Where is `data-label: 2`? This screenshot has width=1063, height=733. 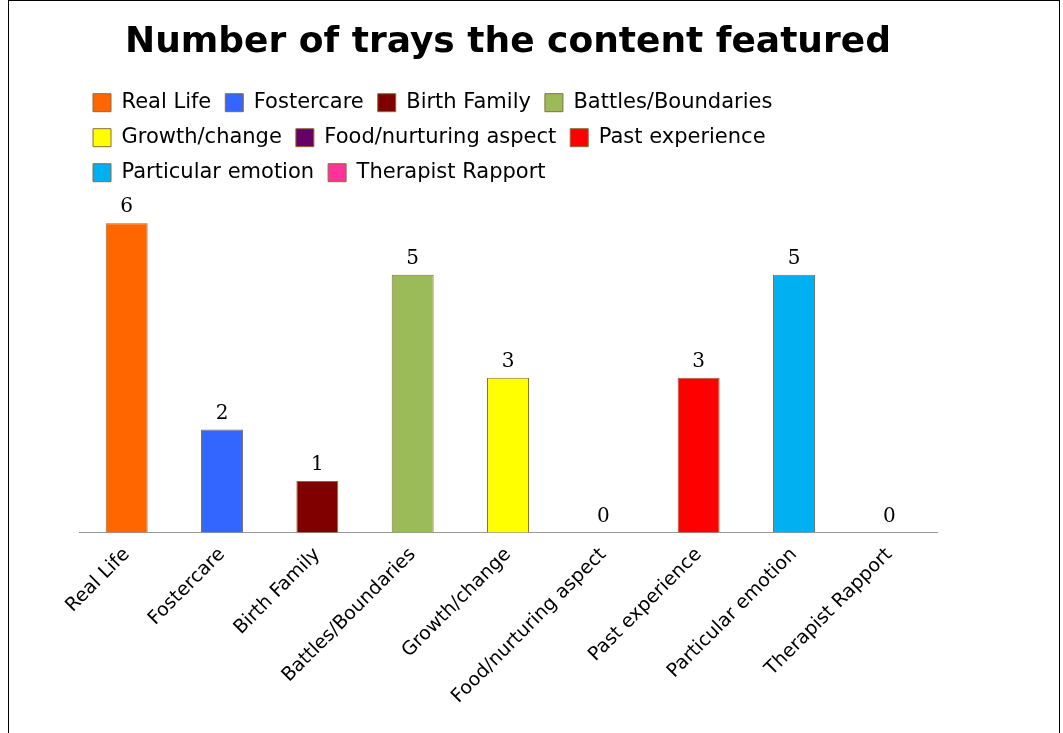
data-label: 2 is located at coordinates (222, 411).